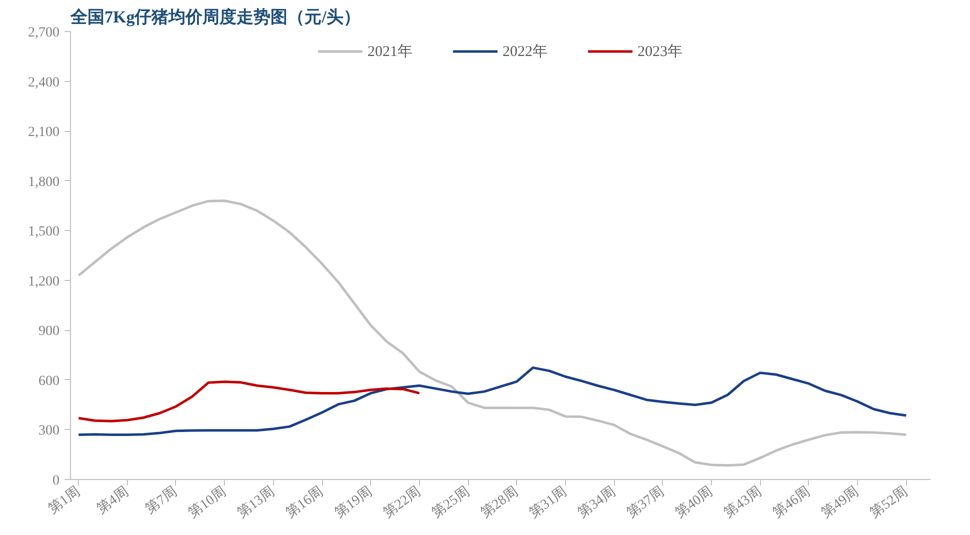 This screenshot has width=970, height=535. I want to click on y-tick-label: 600, so click(49, 381).